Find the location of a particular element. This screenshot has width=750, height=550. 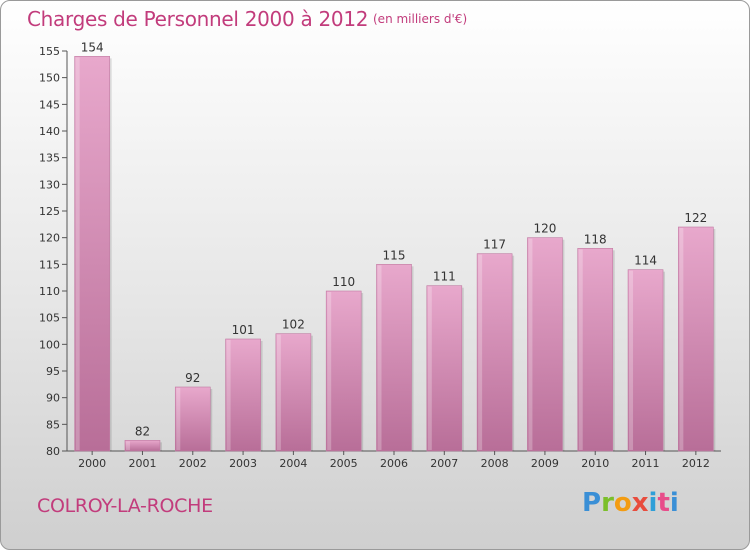

bar-2004 is located at coordinates (293, 392).